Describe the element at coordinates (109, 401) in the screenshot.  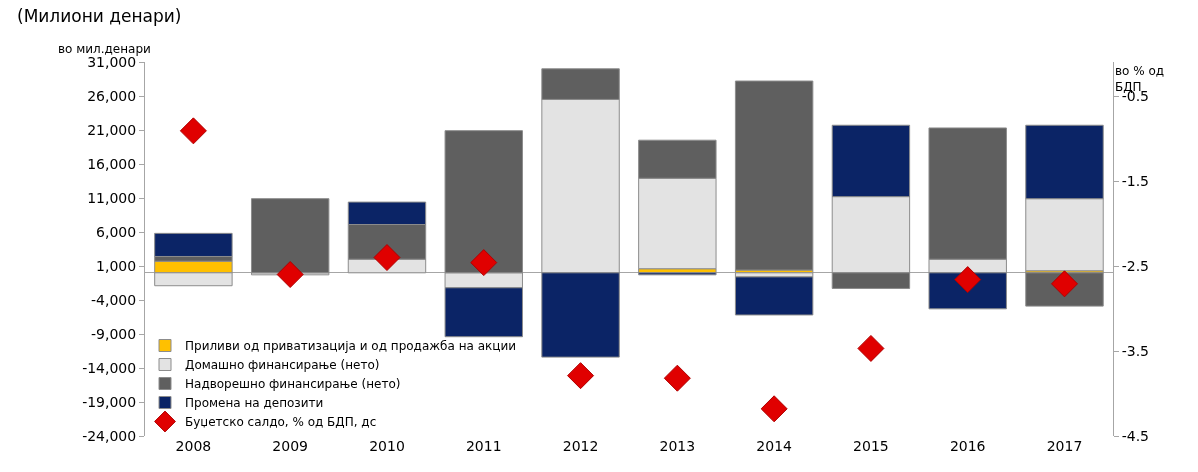
I see `y-tick-label: -19,000` at that location.